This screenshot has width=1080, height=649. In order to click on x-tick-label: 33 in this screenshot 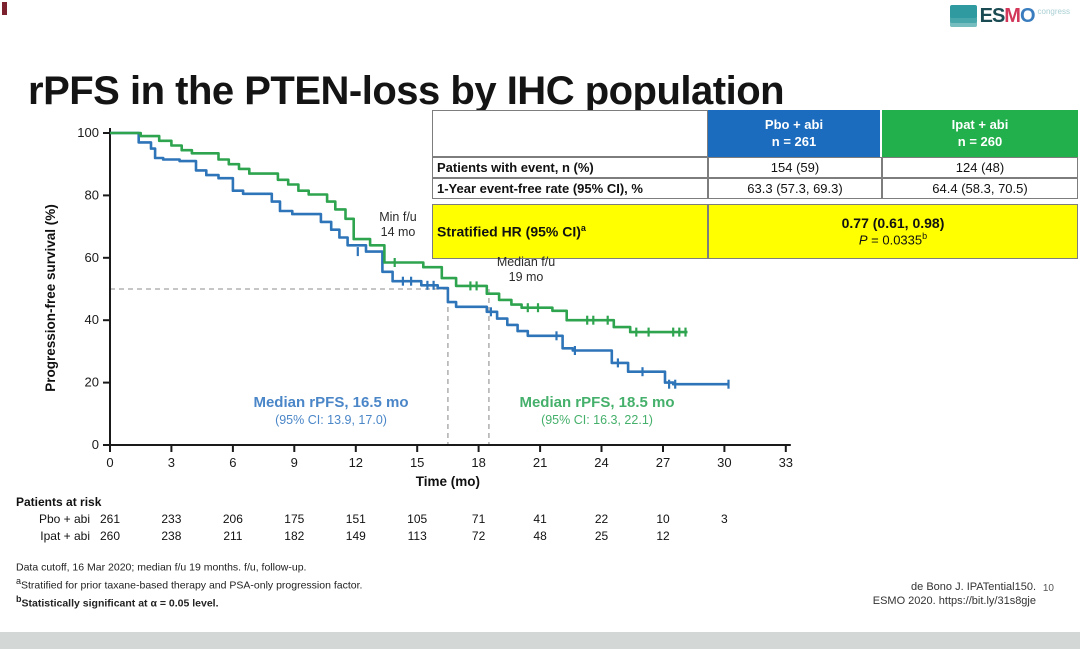, I will do `click(786, 462)`.